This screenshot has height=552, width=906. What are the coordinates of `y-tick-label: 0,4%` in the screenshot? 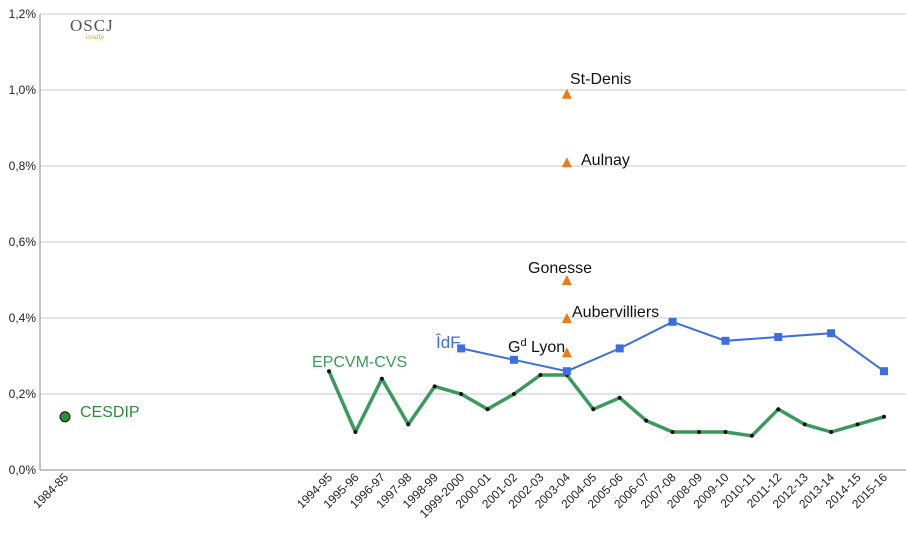 It's located at (23, 318).